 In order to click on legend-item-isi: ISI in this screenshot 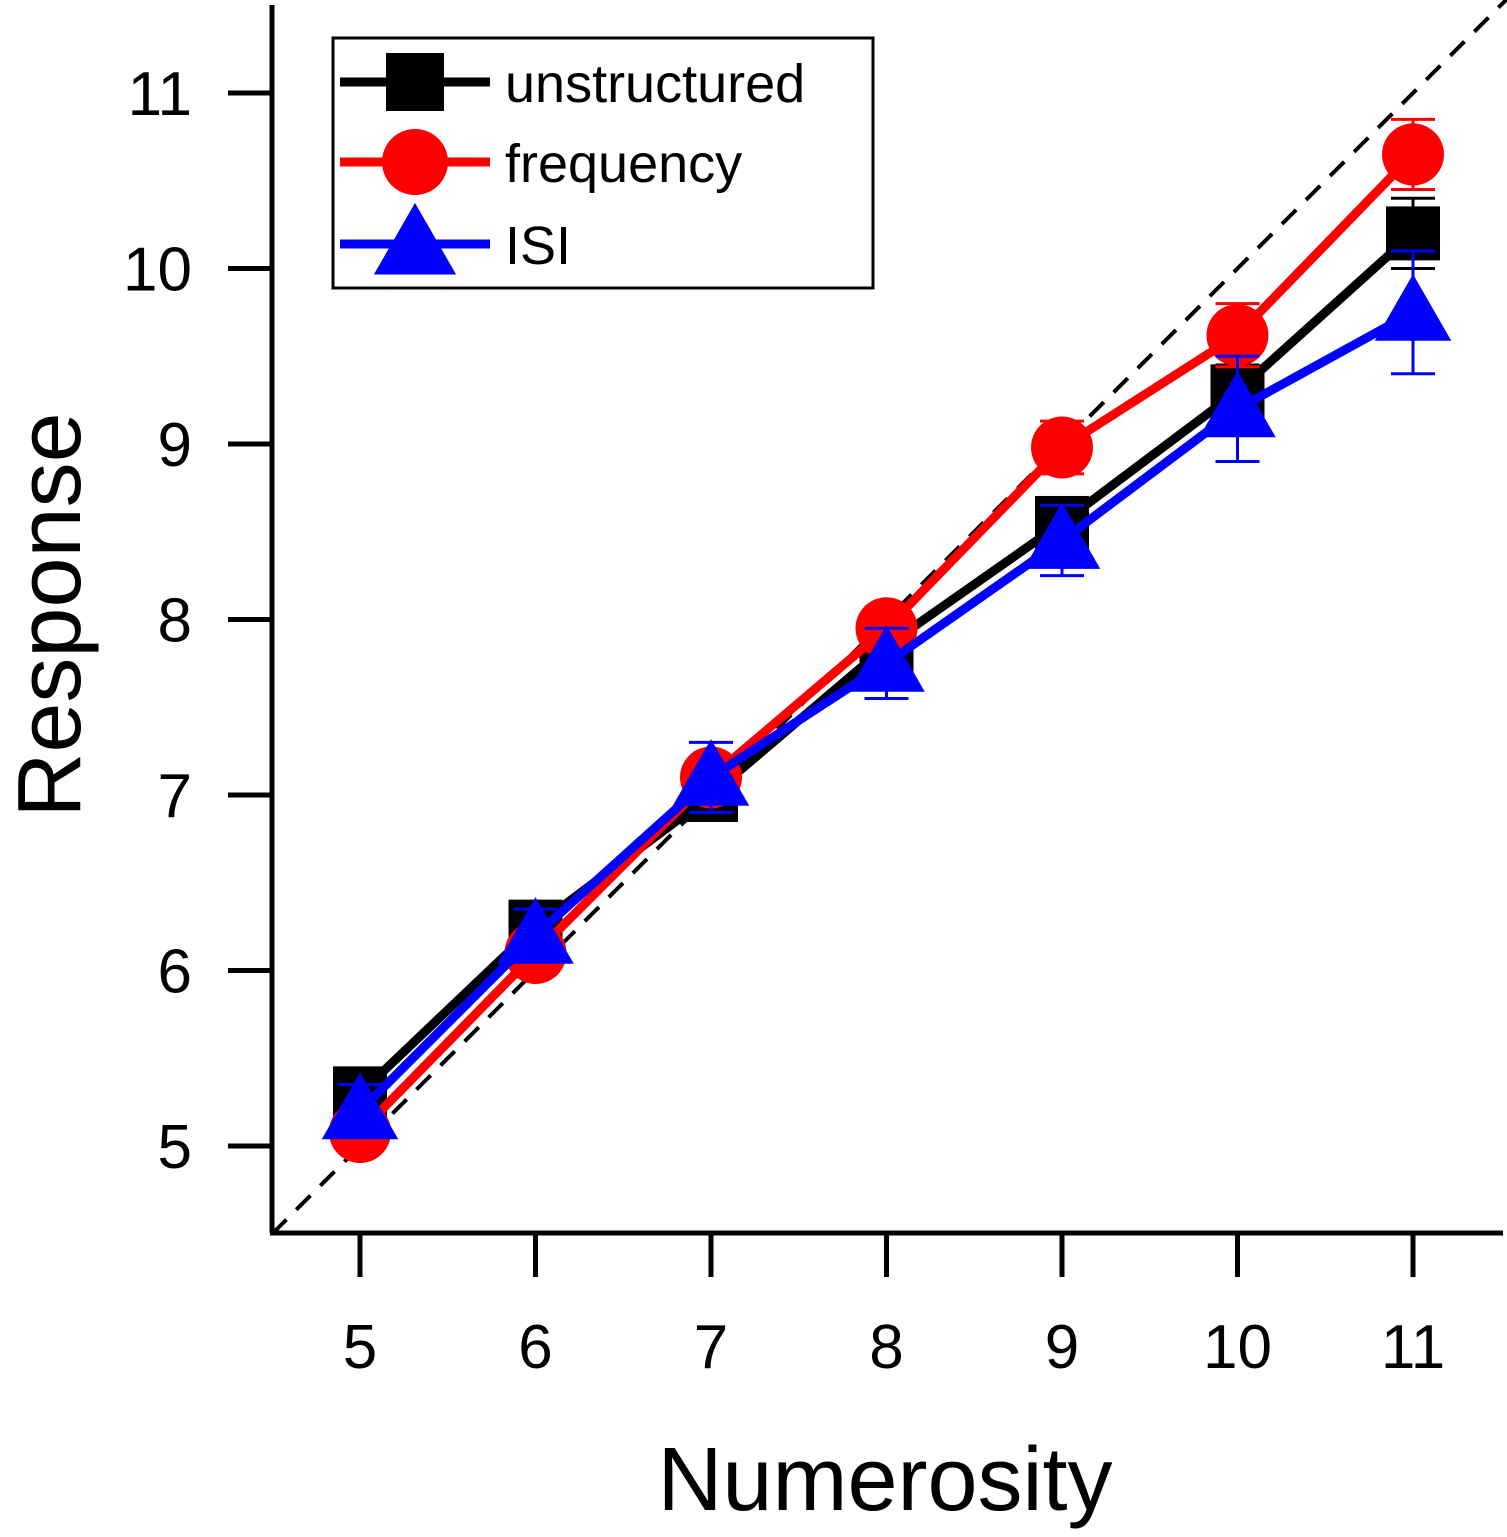, I will do `click(455, 239)`.